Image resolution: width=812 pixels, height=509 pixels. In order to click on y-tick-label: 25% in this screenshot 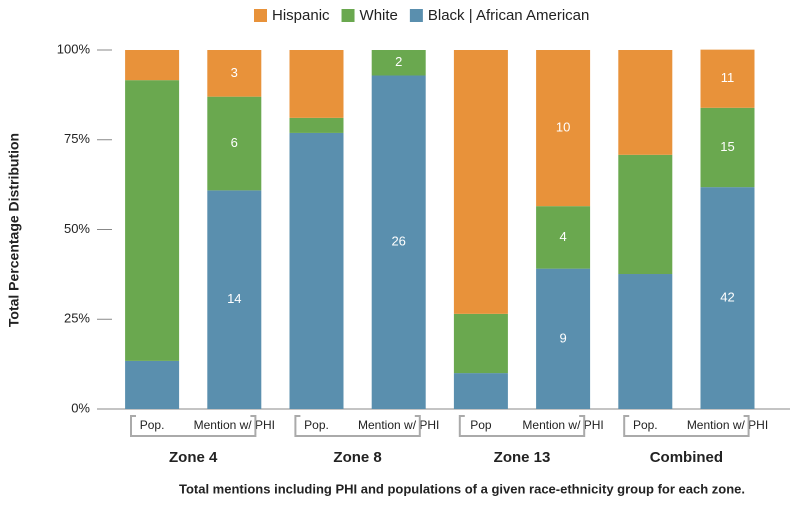, I will do `click(77, 318)`.